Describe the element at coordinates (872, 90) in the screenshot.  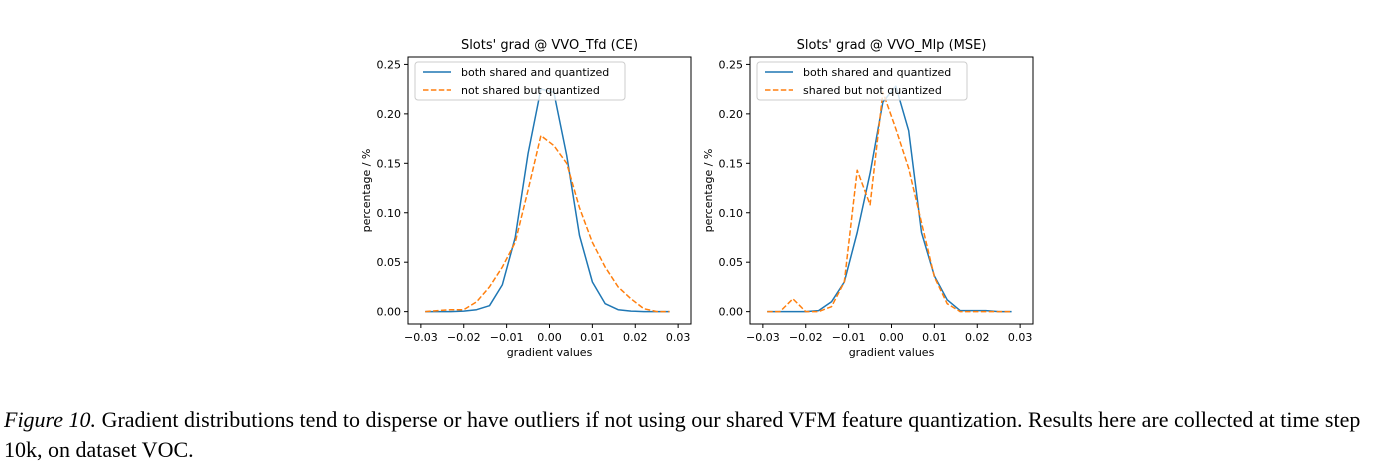
I see `legend-label-2: shared but not quantized` at that location.